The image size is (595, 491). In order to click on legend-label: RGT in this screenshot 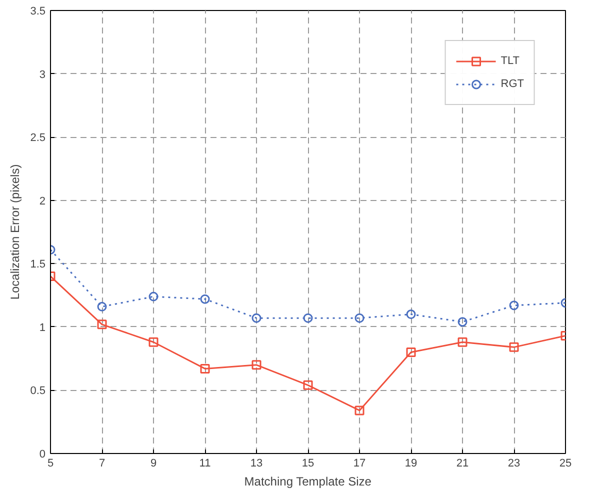, I will do `click(512, 84)`.